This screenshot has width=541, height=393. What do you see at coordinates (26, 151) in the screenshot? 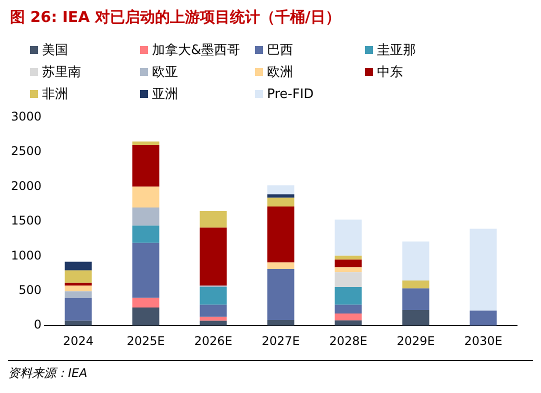
I see `y-tick-label: 2500` at bounding box center [26, 151].